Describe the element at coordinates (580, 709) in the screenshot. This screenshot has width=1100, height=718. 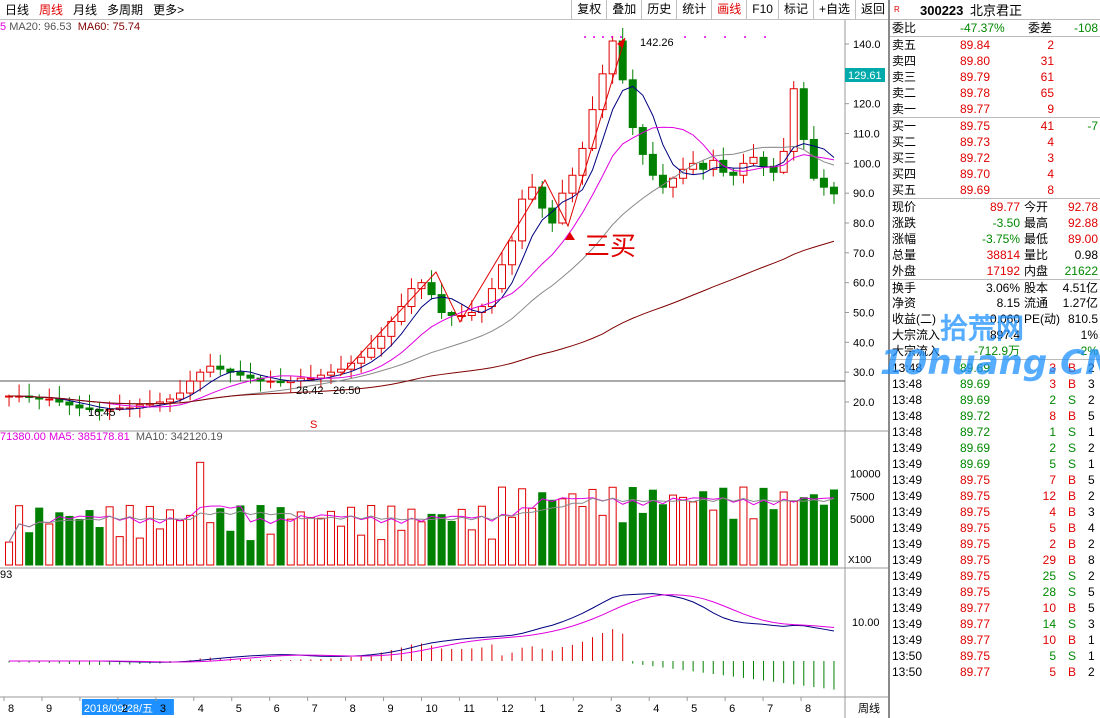
I see `date-tick-label: 2` at that location.